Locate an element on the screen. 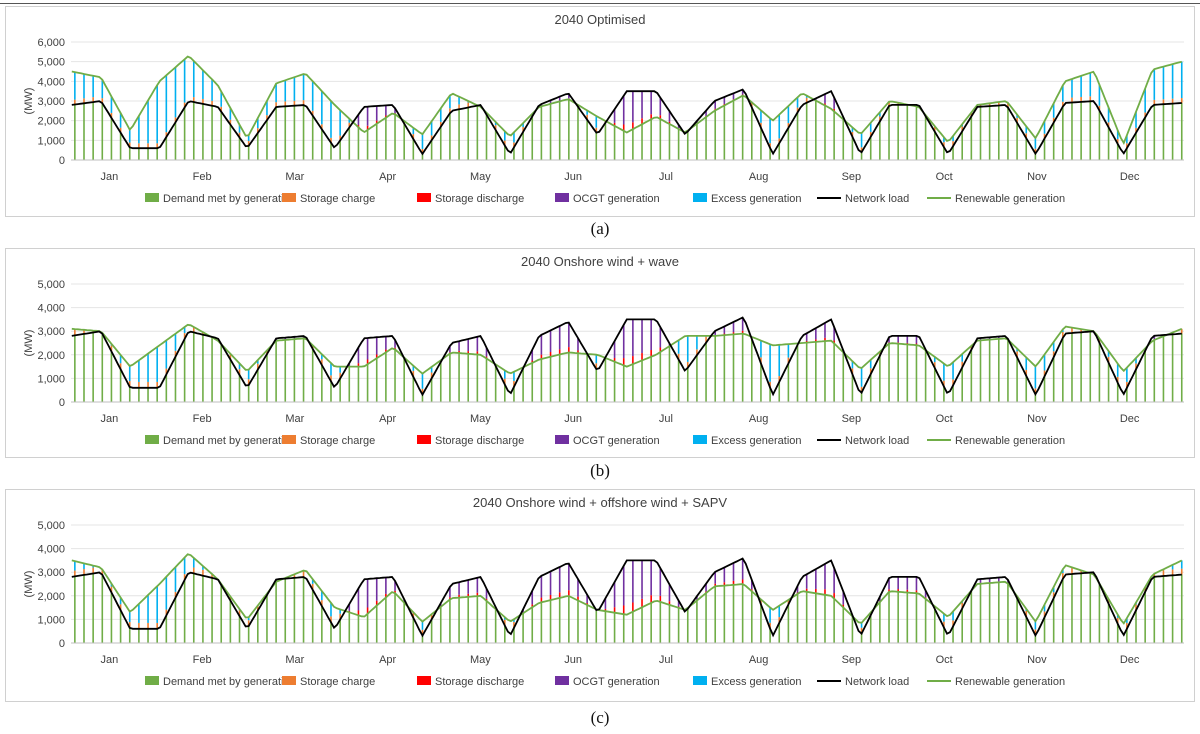  legend-item: OCGT generation is located at coordinates (607, 199).